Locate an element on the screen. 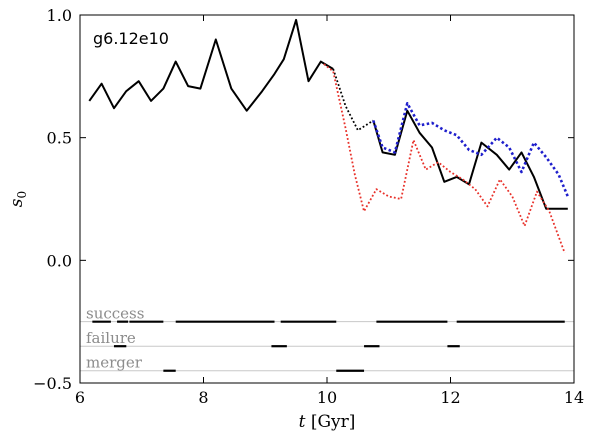  bands-layer: success failure merger is located at coordinates (327, 338).